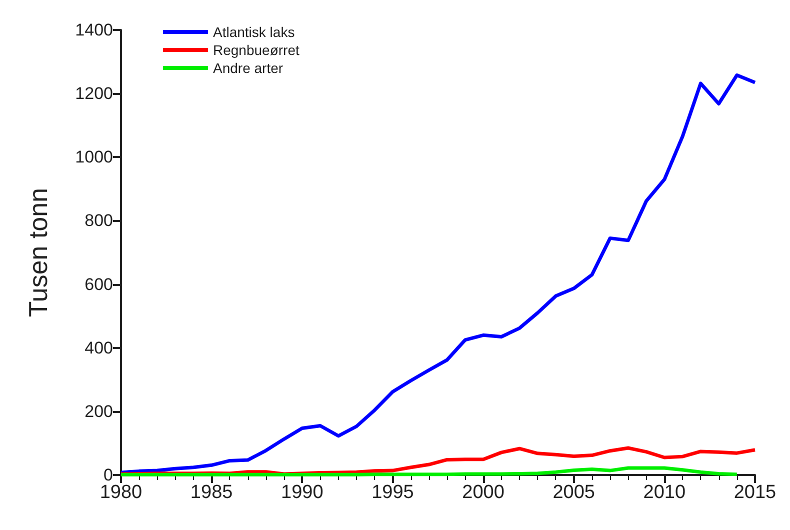  What do you see at coordinates (94, 30) in the screenshot?
I see `y-tick-label: 1400` at bounding box center [94, 30].